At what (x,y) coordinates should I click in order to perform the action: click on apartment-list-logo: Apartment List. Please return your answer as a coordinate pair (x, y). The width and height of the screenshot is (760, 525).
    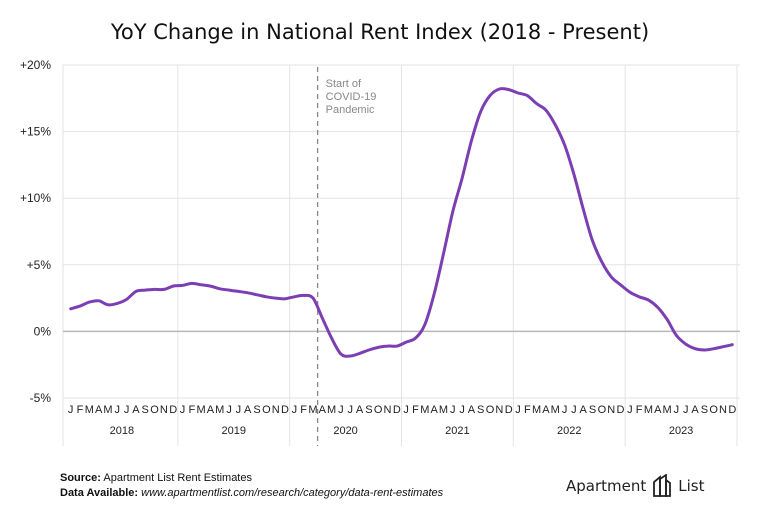
    Looking at the image, I should click on (635, 486).